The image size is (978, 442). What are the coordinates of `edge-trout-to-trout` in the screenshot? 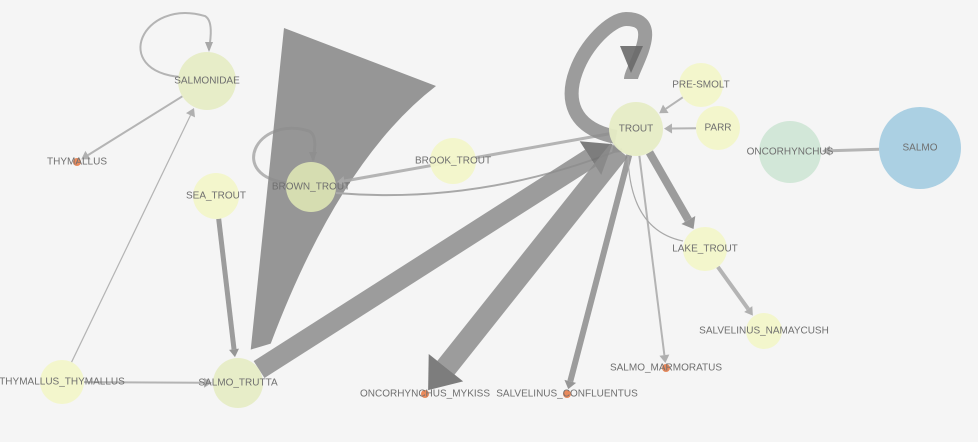 It's located at (608, 77).